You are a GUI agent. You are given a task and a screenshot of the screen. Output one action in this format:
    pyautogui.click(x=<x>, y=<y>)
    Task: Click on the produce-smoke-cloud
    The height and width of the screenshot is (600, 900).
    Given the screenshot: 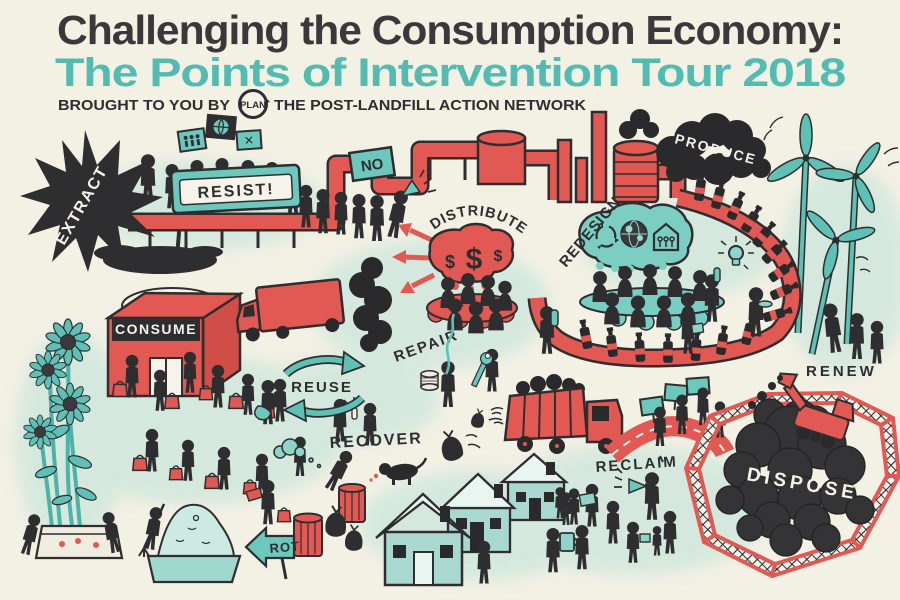 What is the action you would take?
    pyautogui.click(x=713, y=149)
    